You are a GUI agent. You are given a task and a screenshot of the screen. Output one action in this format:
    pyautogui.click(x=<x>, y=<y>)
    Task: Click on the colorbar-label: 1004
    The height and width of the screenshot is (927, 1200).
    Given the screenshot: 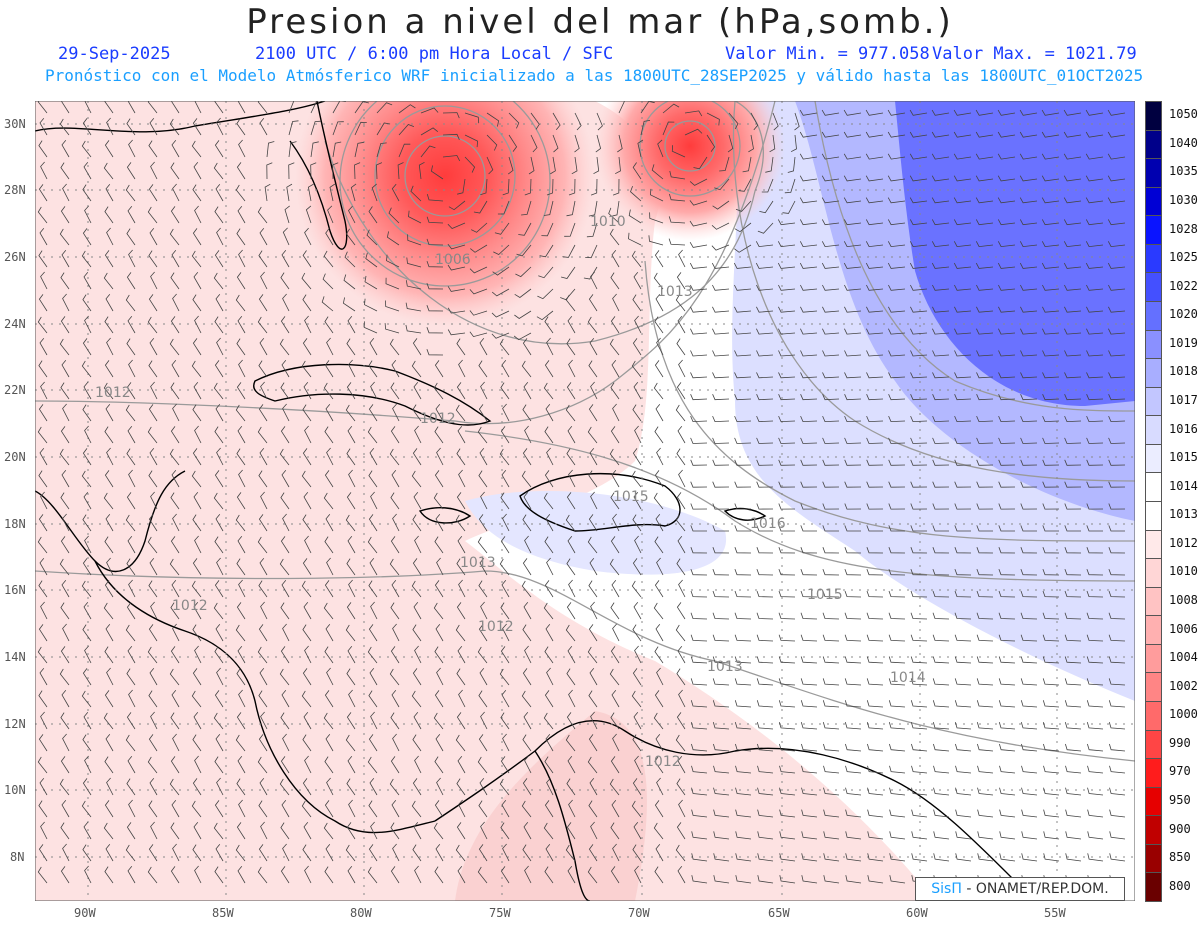 What is the action you would take?
    pyautogui.click(x=1183, y=657)
    